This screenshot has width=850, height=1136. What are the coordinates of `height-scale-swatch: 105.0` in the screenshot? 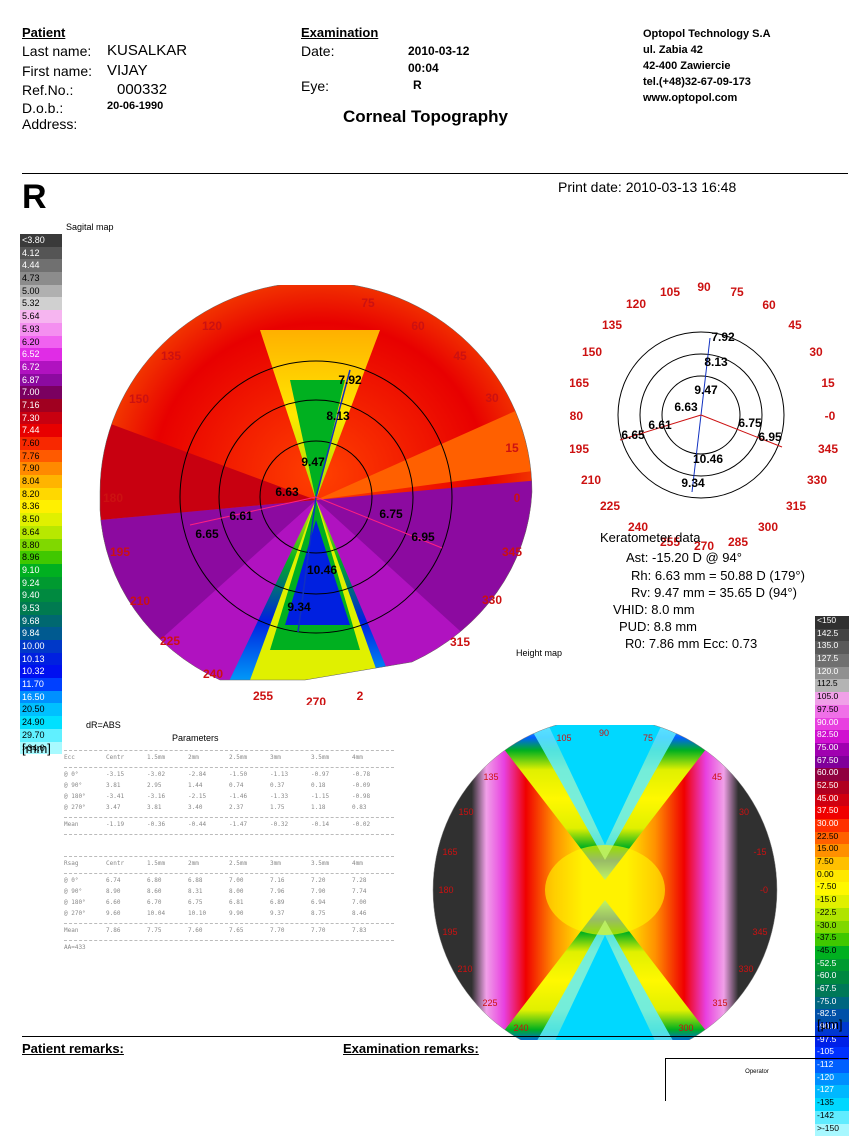 It's located at (832, 698).